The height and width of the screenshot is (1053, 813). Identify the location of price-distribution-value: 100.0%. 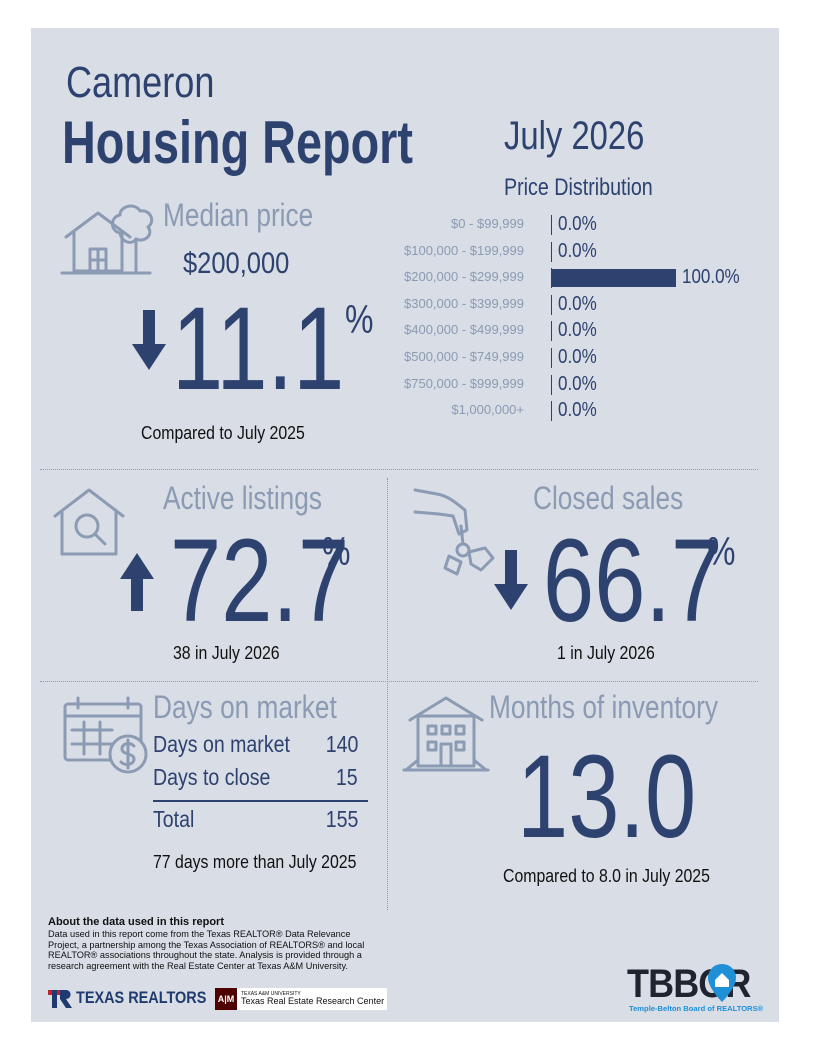
(711, 277).